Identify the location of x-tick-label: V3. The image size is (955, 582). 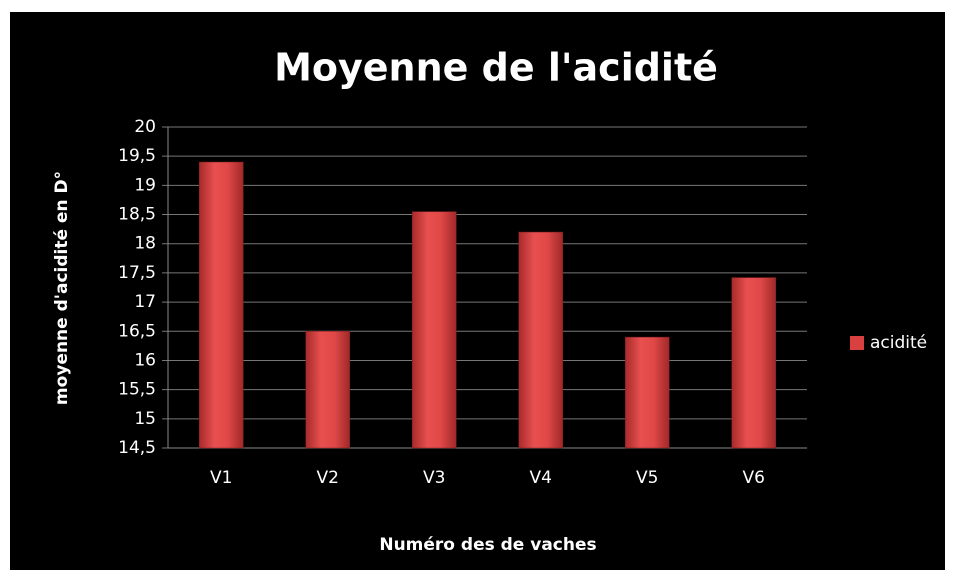
(434, 478).